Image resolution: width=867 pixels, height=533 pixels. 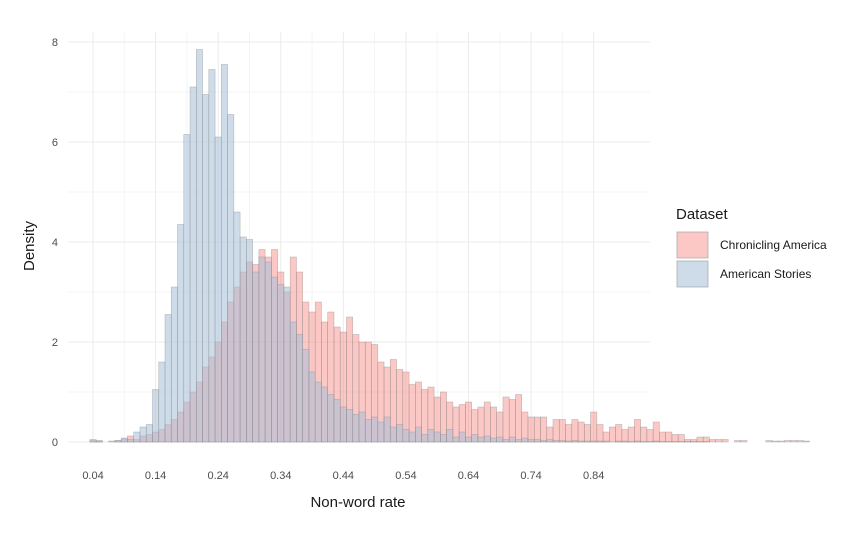 What do you see at coordinates (357, 502) in the screenshot?
I see `x-axis-title: Non-word rate` at bounding box center [357, 502].